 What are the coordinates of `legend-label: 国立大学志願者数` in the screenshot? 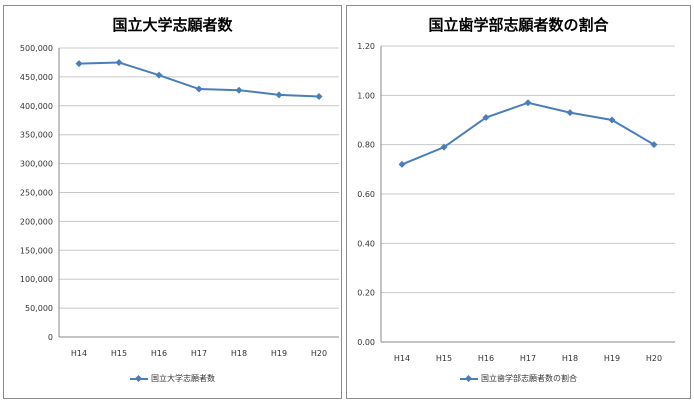 It's located at (183, 378).